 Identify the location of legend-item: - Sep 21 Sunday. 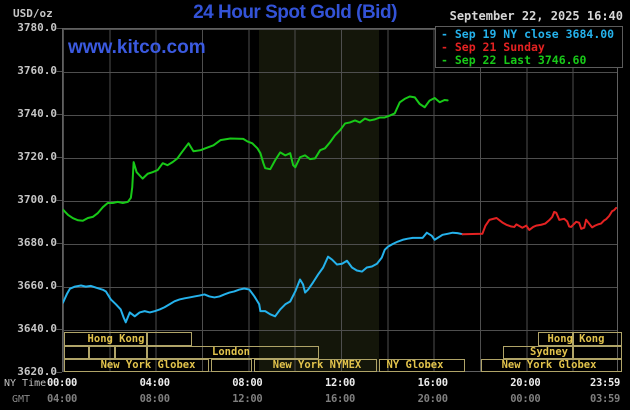
(493, 47).